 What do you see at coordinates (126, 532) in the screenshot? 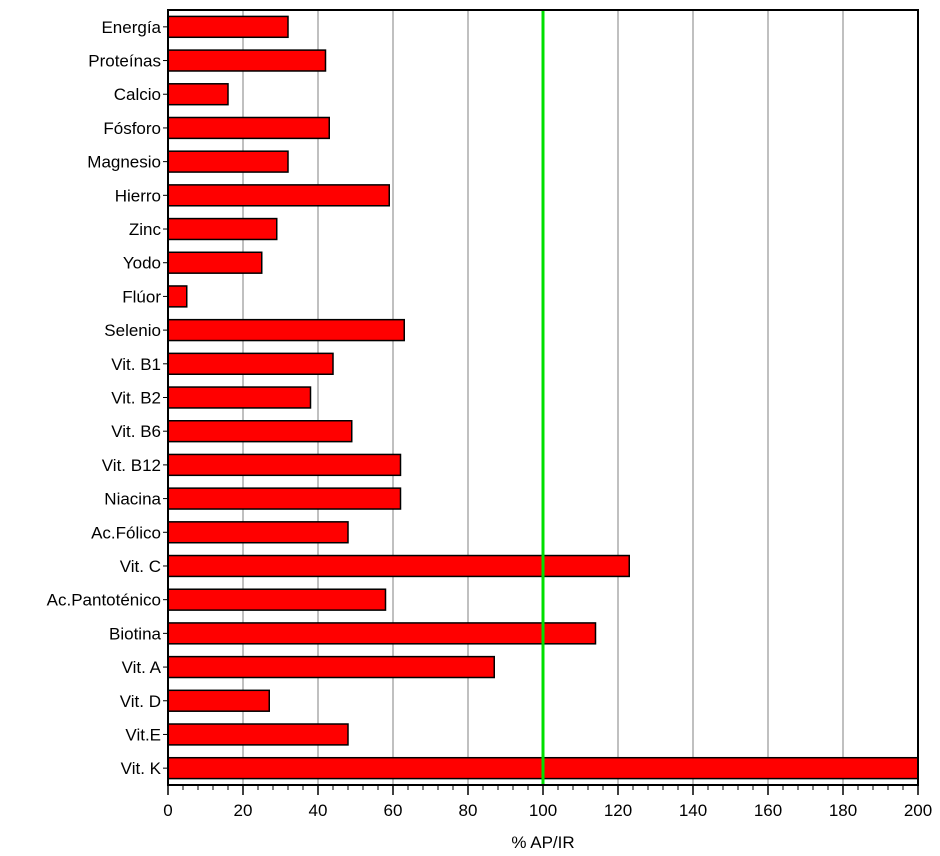
I see `category-label: Ac.Fólico` at bounding box center [126, 532].